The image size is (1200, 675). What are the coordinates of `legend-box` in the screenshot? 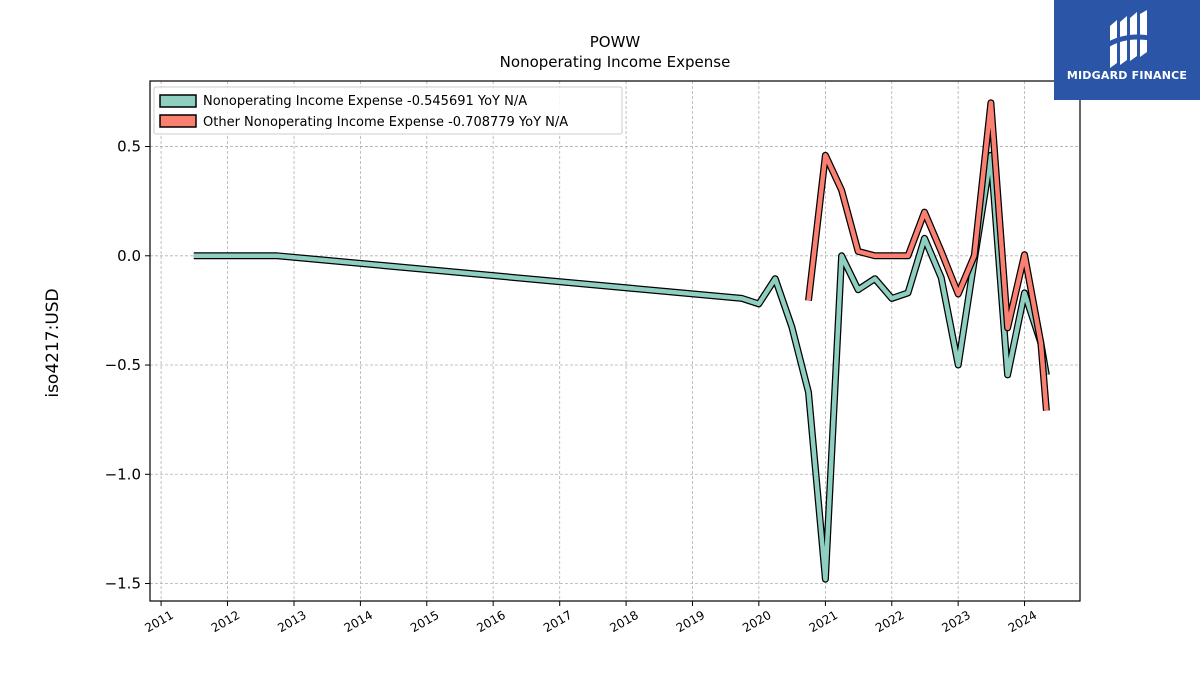 It's located at (388, 110).